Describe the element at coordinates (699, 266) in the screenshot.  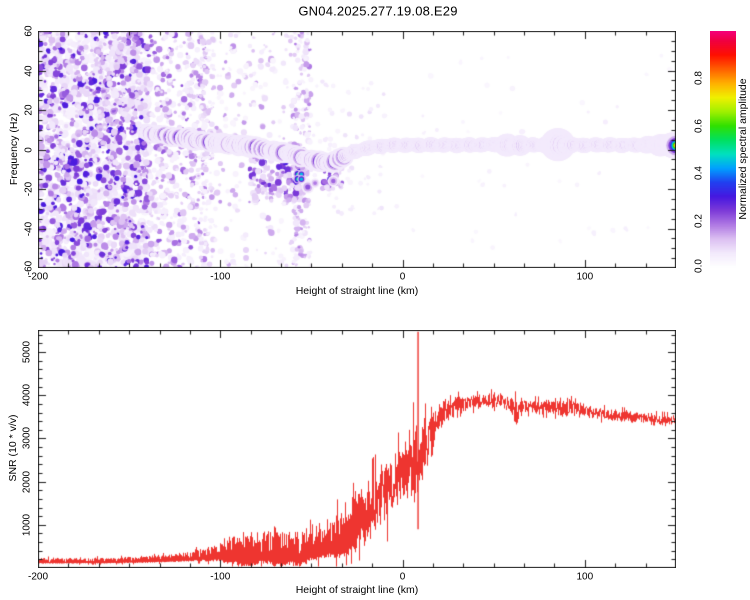
I see `tick-label: 0.0` at that location.